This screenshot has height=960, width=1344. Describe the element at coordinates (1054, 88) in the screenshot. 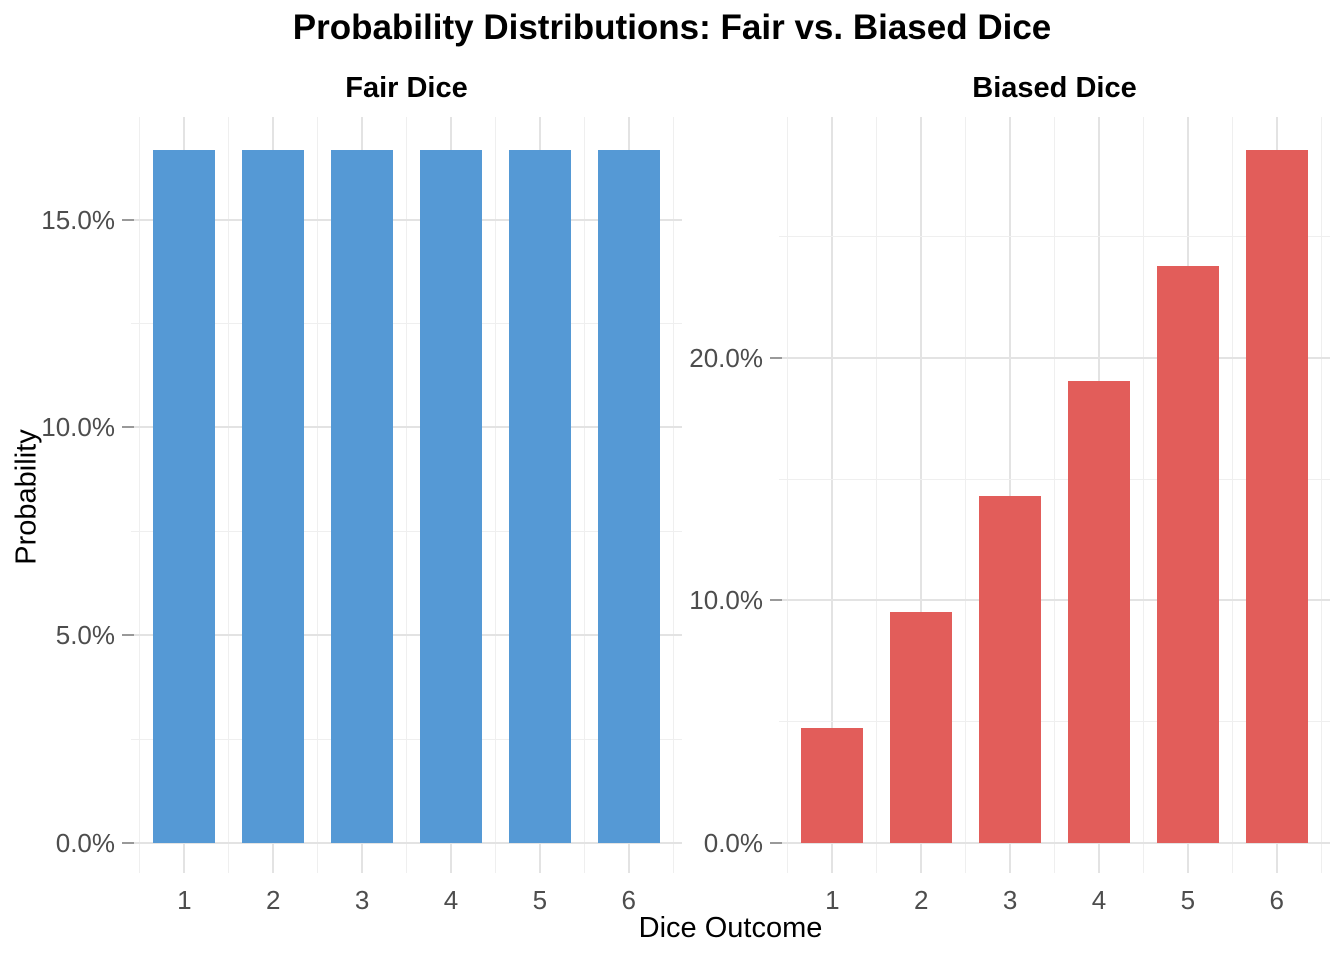

I see `panel-title-biased: Biased Dice` at that location.